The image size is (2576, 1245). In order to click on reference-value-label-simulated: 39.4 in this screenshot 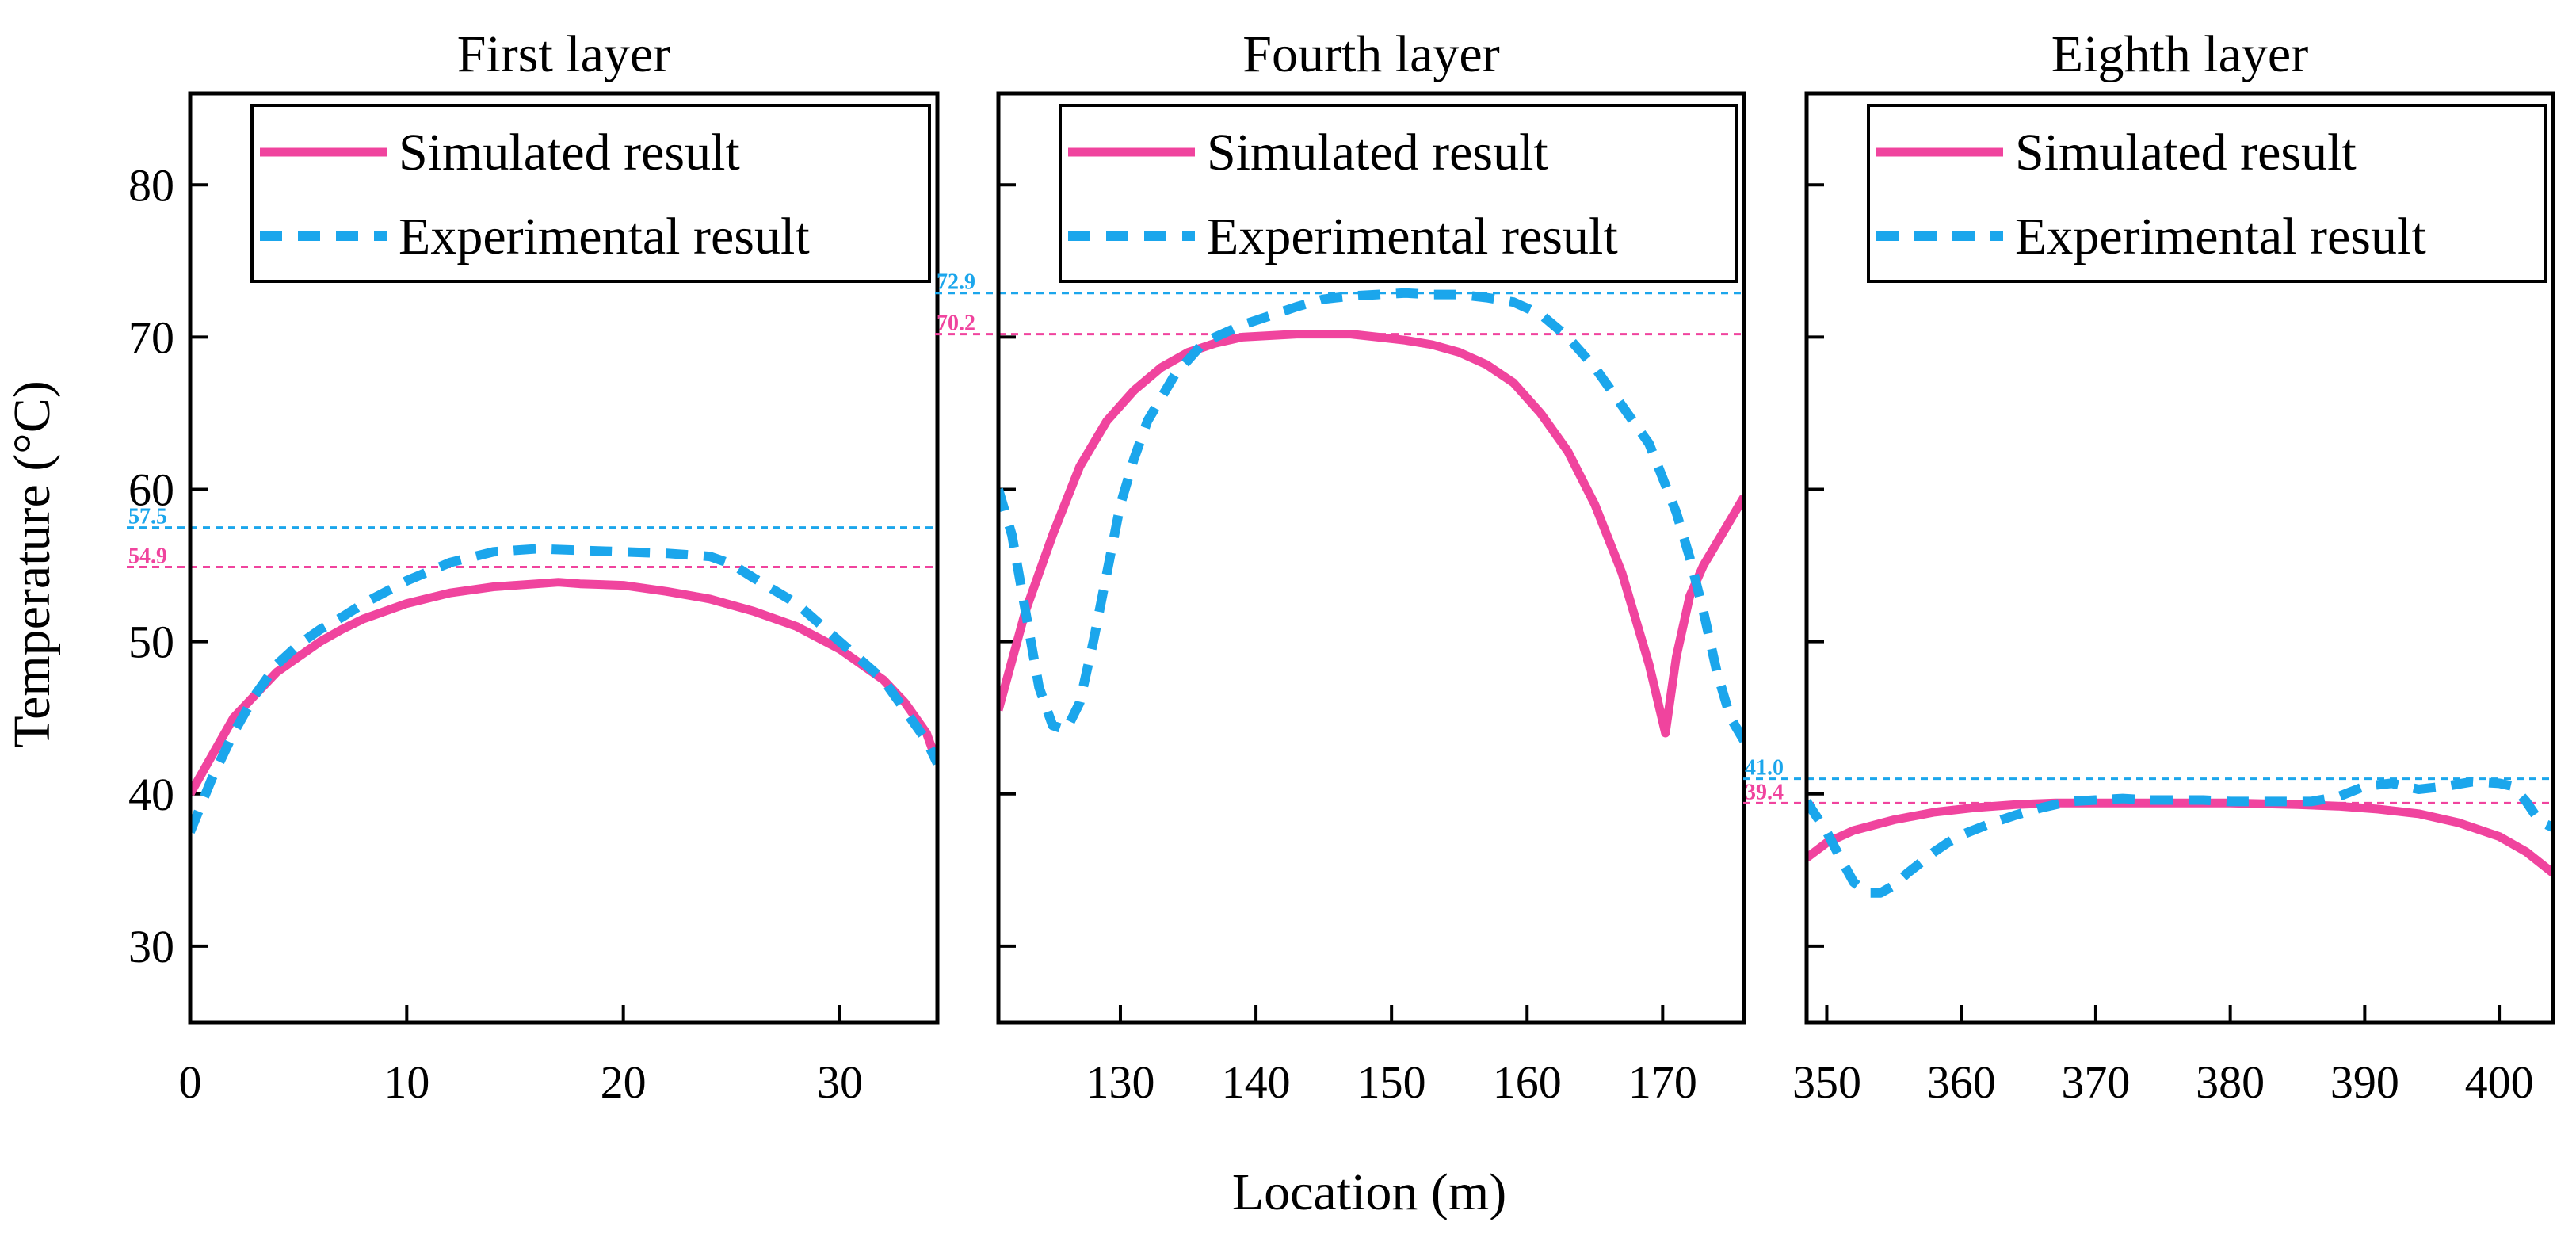, I will do `click(1765, 792)`.